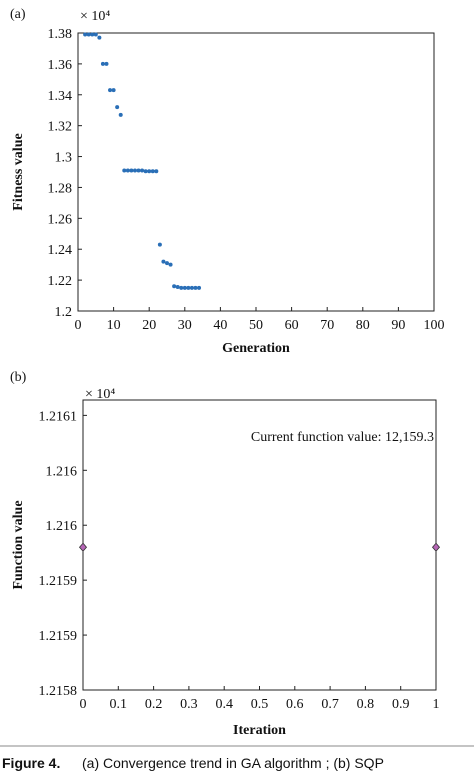  I want to click on y-axis-label: Function value, so click(18, 544).